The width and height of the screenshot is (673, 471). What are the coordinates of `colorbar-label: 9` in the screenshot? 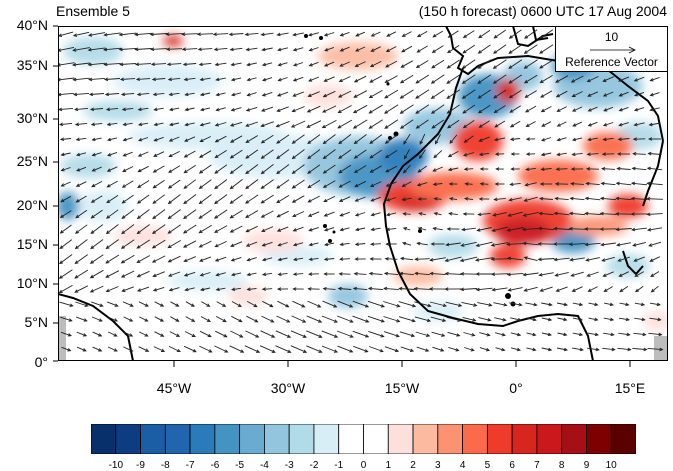 It's located at (586, 465).